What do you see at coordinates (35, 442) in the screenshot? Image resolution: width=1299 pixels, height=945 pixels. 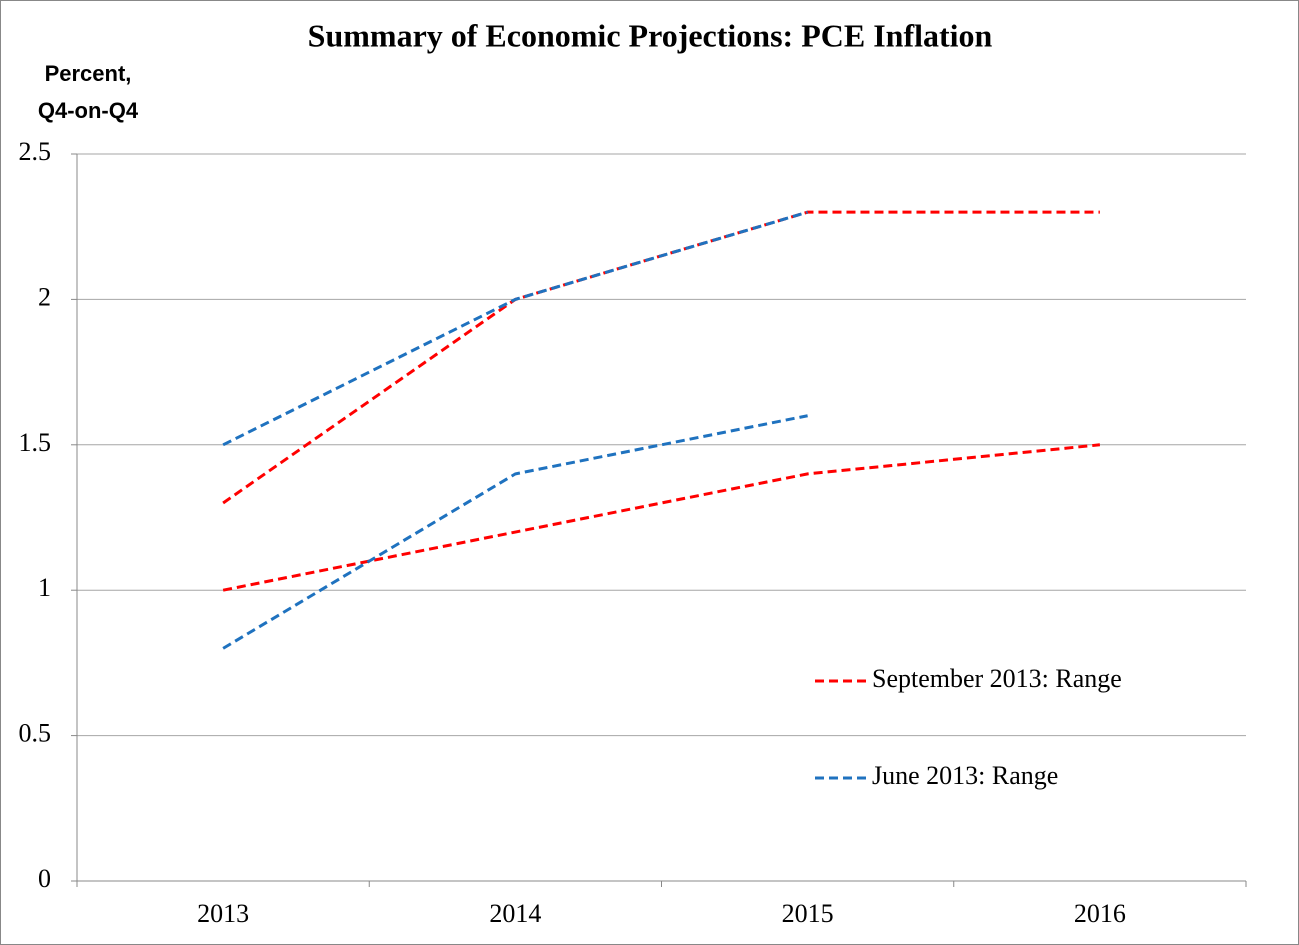 I see `y-tick-label: 1.5` at bounding box center [35, 442].